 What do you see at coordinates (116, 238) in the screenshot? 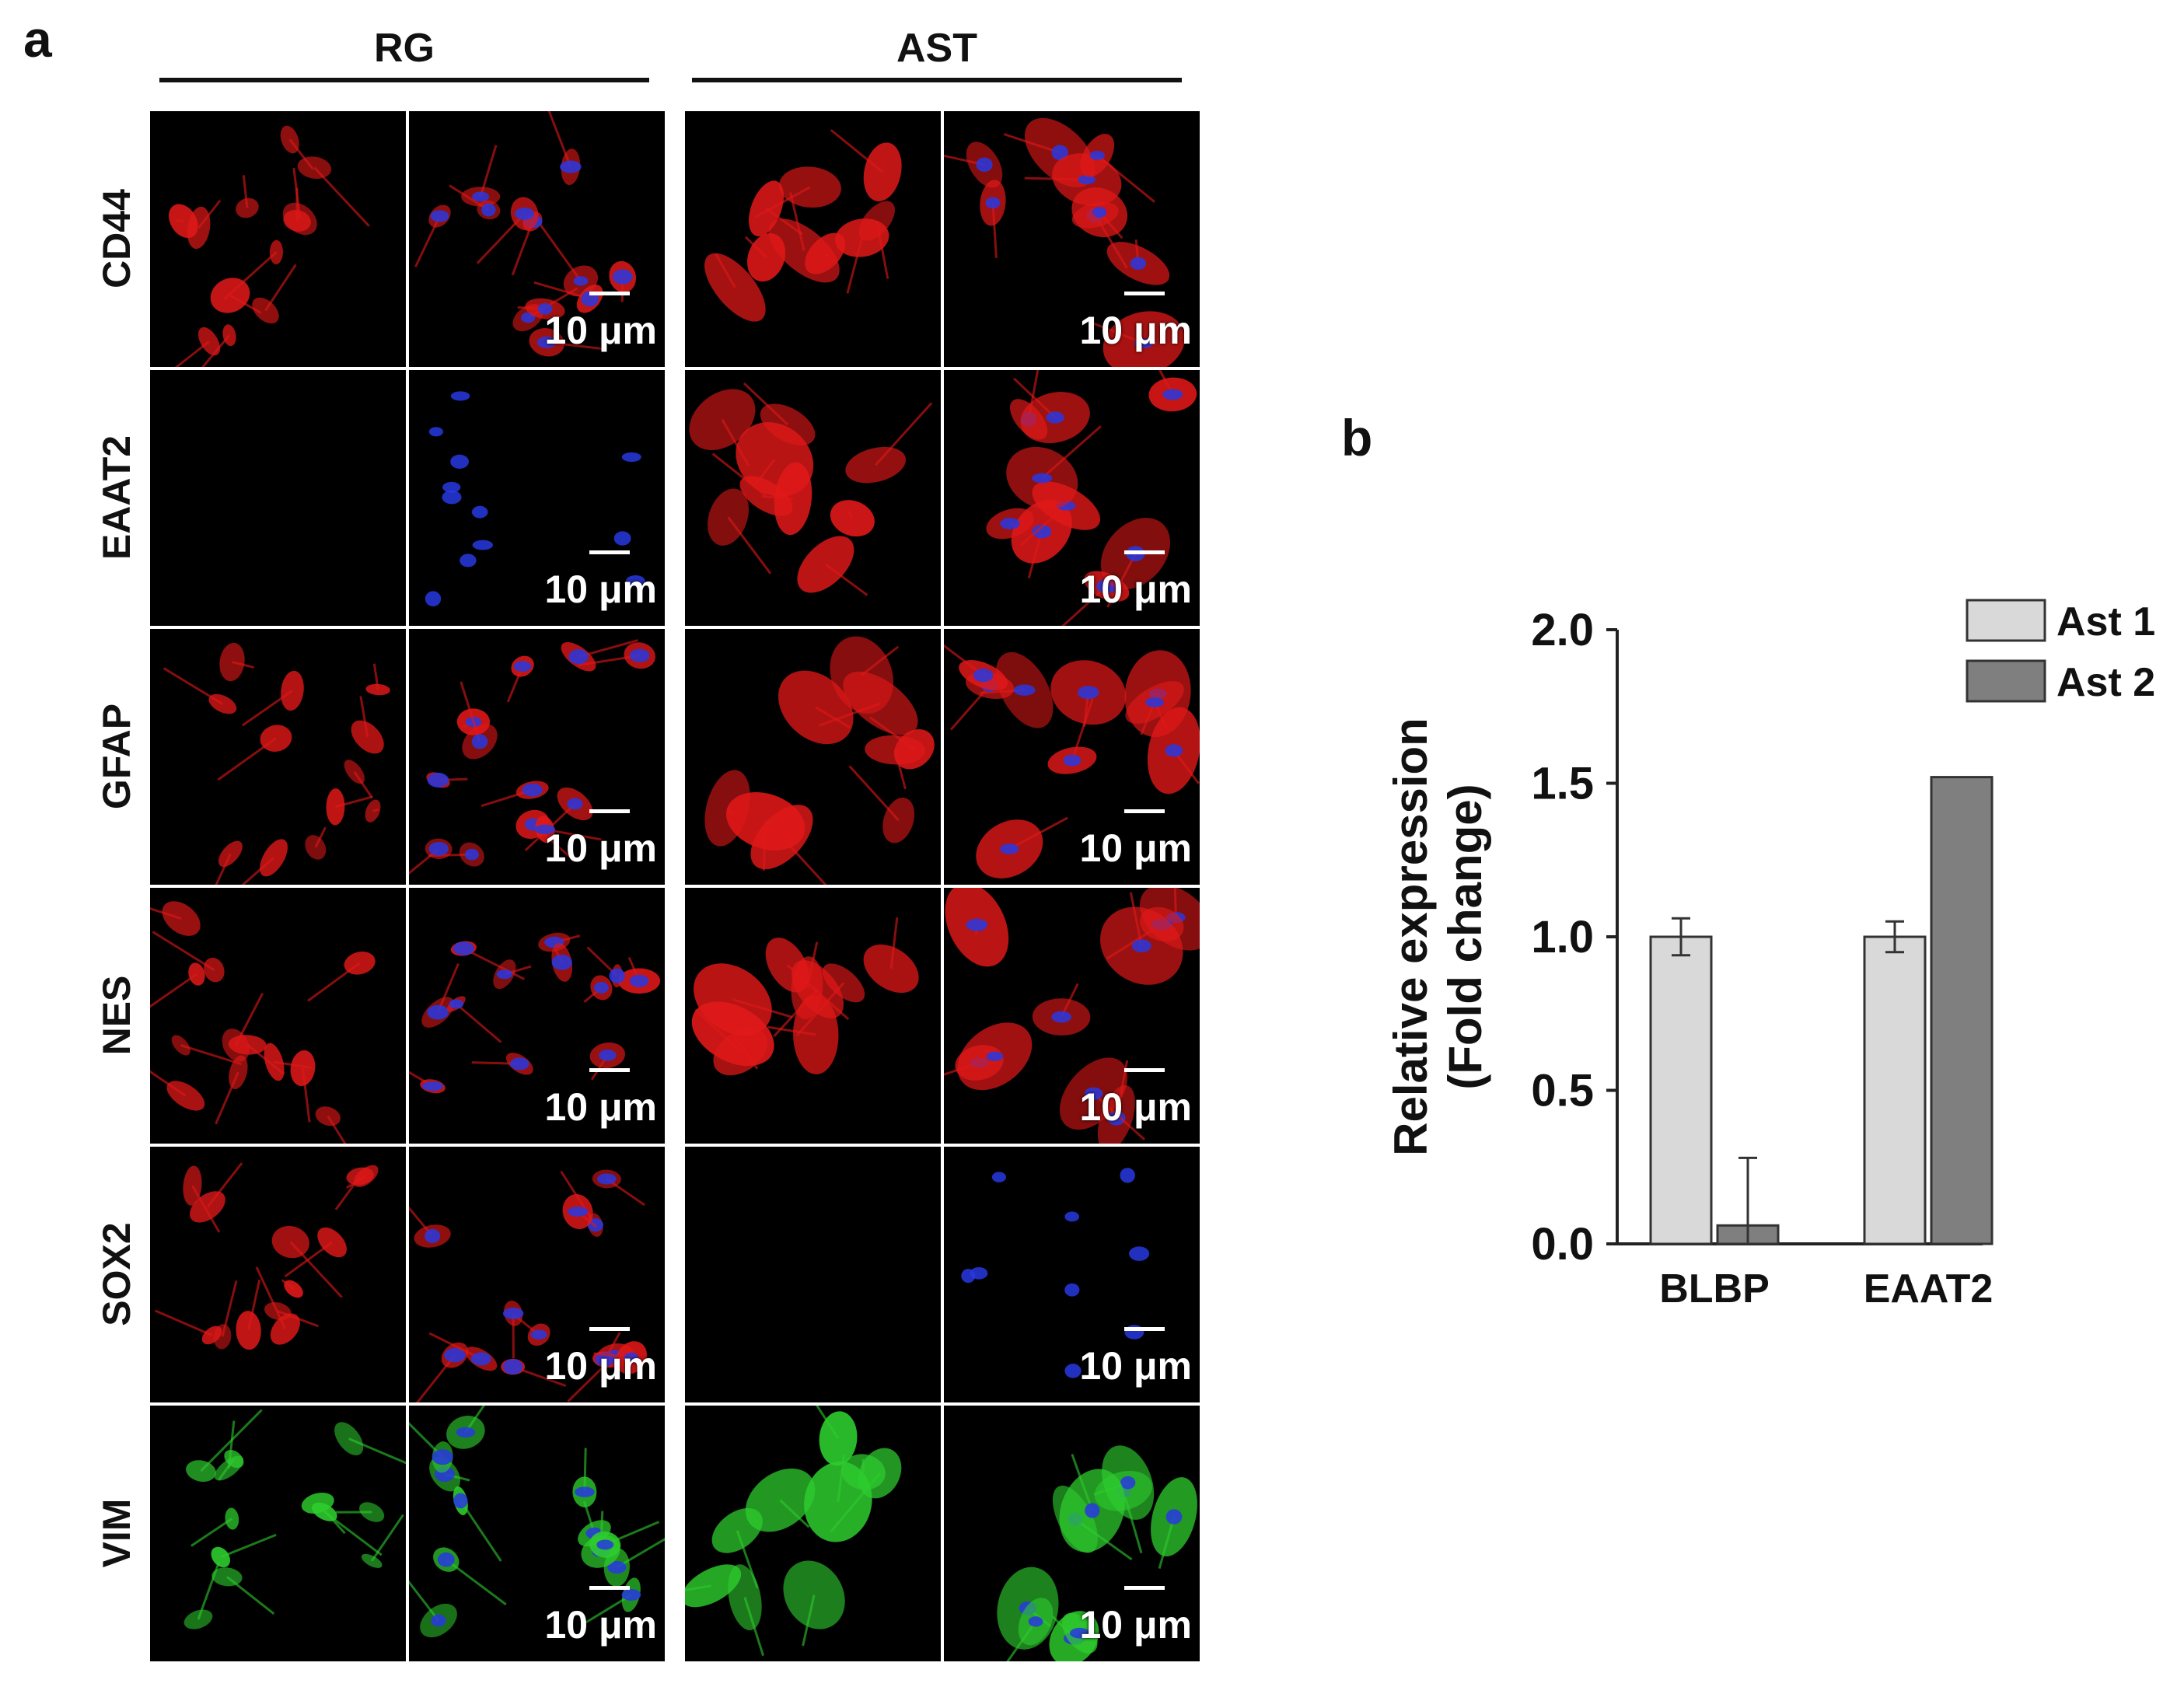
I see `row-label-cd44: CD44` at bounding box center [116, 238].